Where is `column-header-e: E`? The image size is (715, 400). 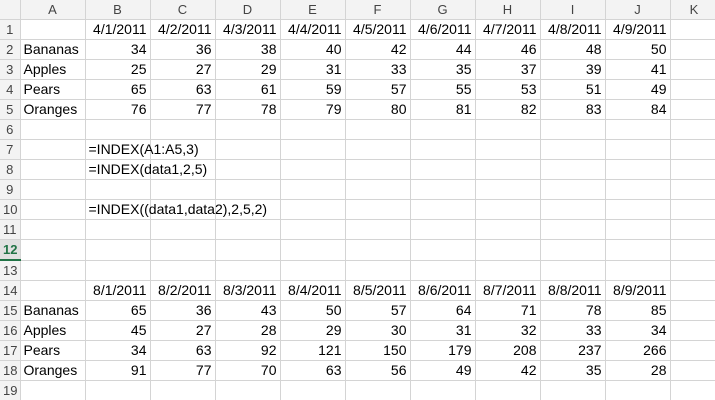 column-header-e: E is located at coordinates (313, 10).